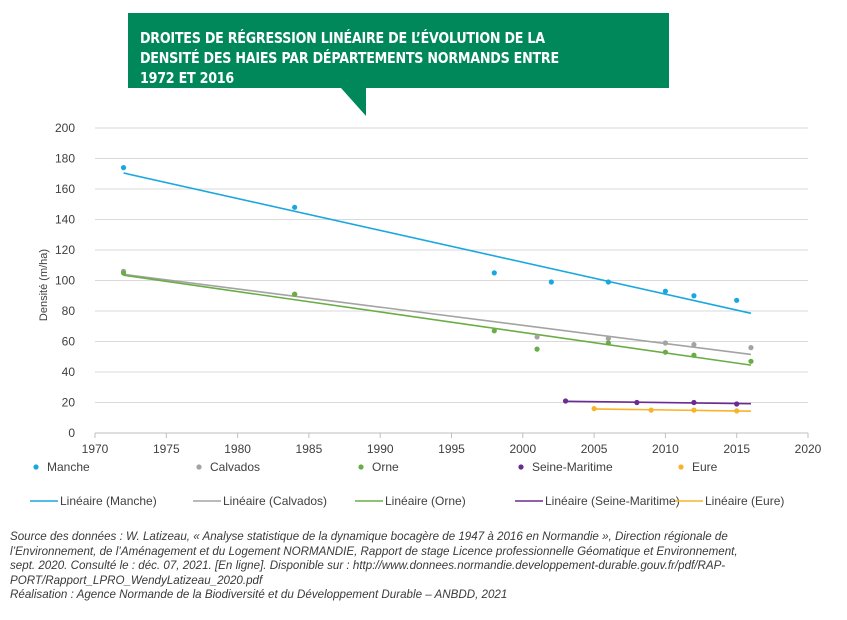  What do you see at coordinates (166, 449) in the screenshot?
I see `x-tick-label: 1975` at bounding box center [166, 449].